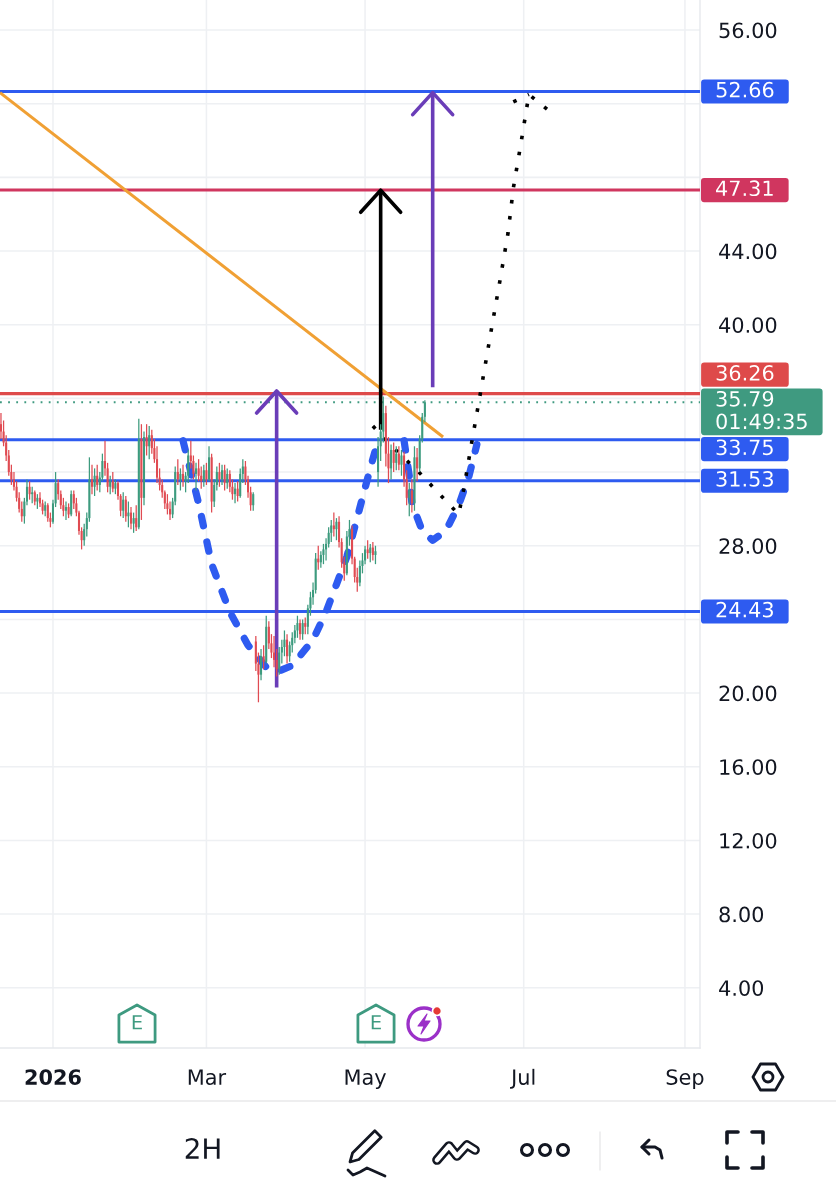  Describe the element at coordinates (745, 372) in the screenshot. I see `ref-line-label: 36.26` at that location.